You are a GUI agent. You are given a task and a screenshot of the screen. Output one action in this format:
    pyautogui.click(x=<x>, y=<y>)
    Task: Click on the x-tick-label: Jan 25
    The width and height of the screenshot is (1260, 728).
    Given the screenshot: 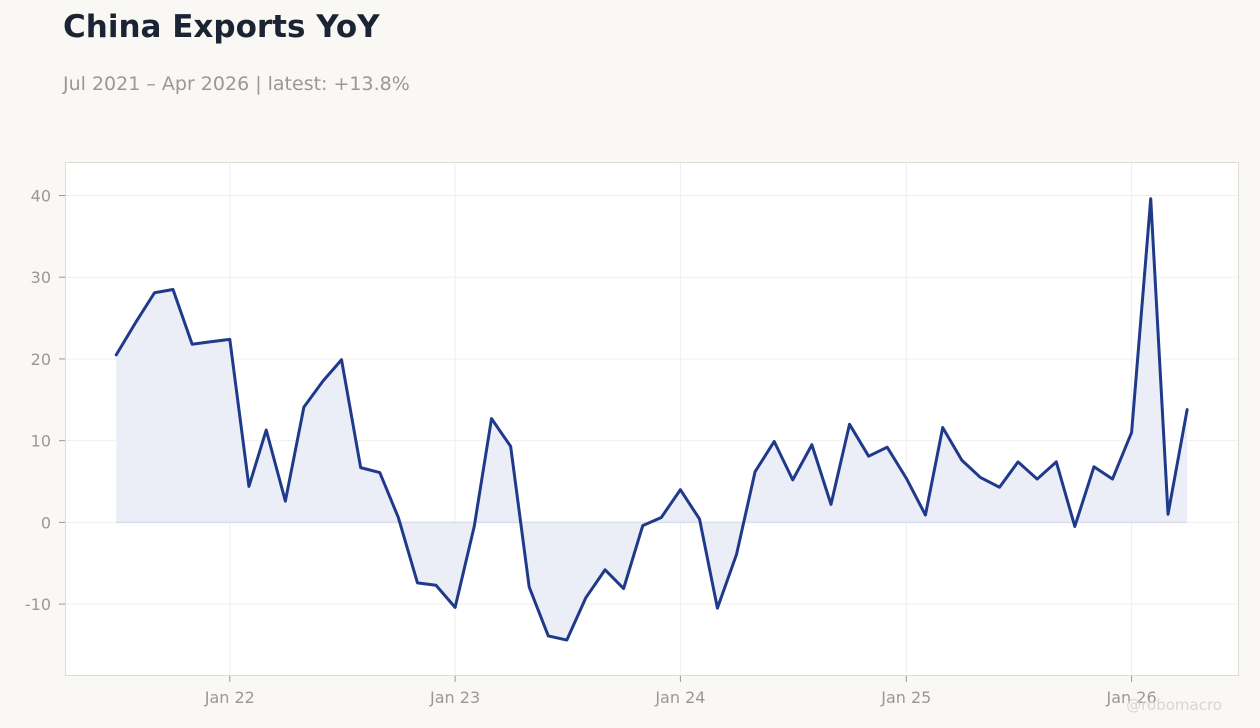 What is the action you would take?
    pyautogui.click(x=905, y=697)
    